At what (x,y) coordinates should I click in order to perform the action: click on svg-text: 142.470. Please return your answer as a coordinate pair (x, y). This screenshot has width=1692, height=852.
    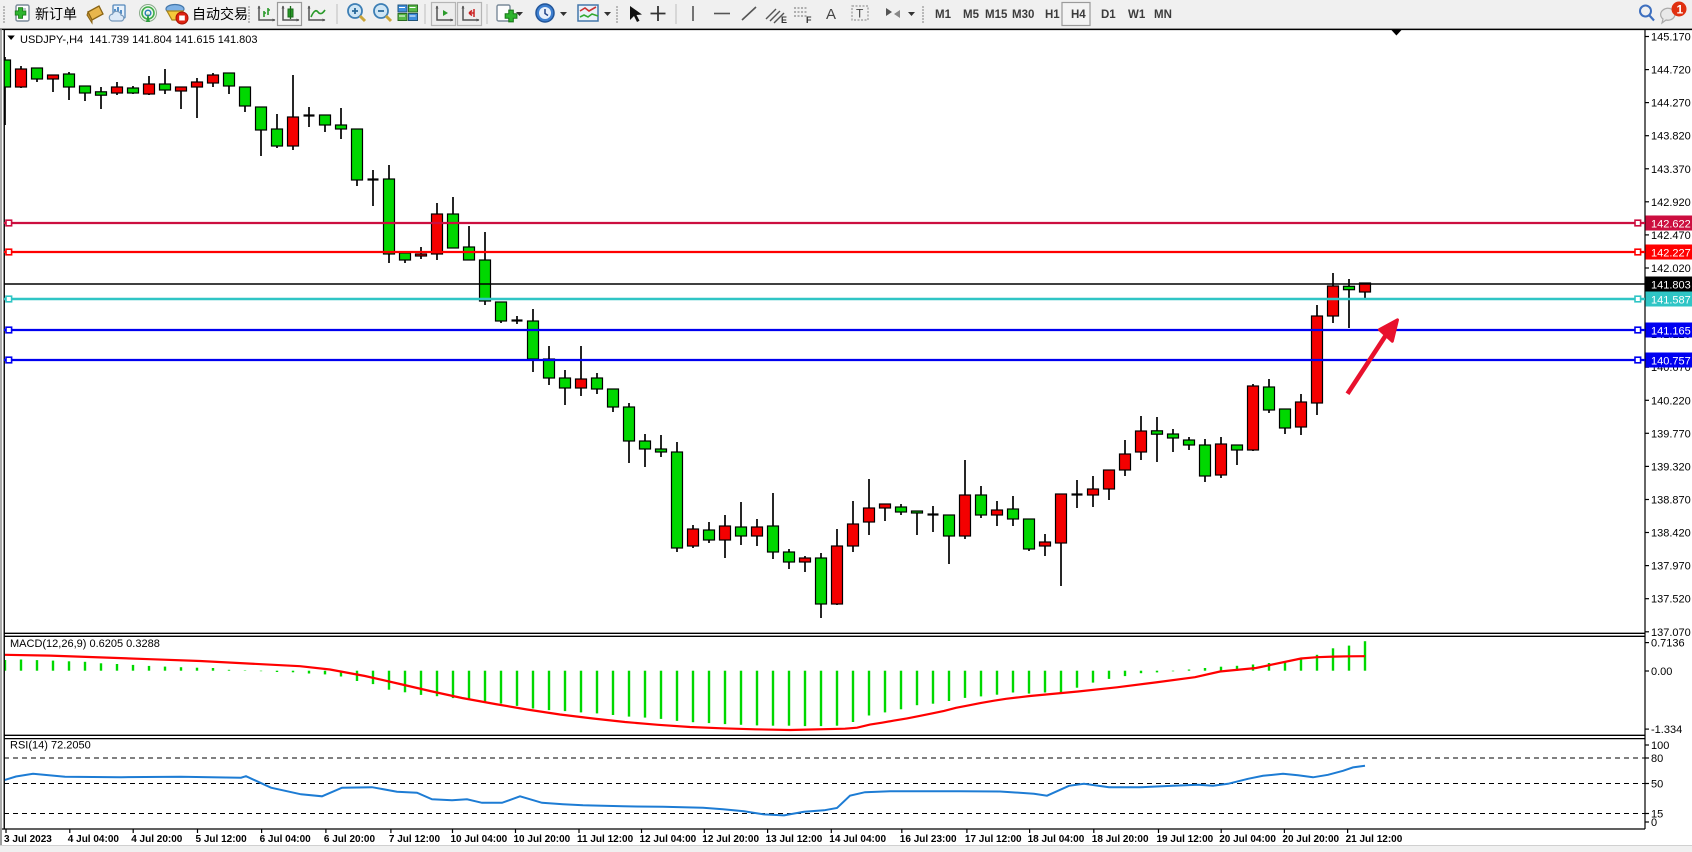
    Looking at the image, I should click on (1671, 236).